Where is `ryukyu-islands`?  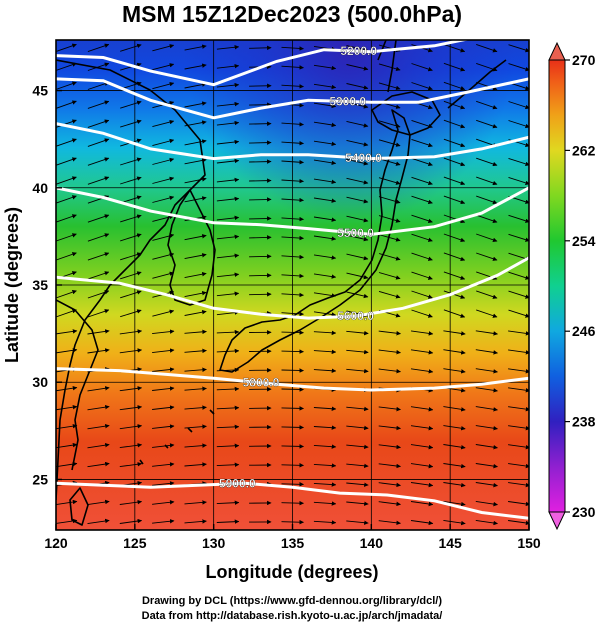
ryukyu-islands is located at coordinates (177, 437).